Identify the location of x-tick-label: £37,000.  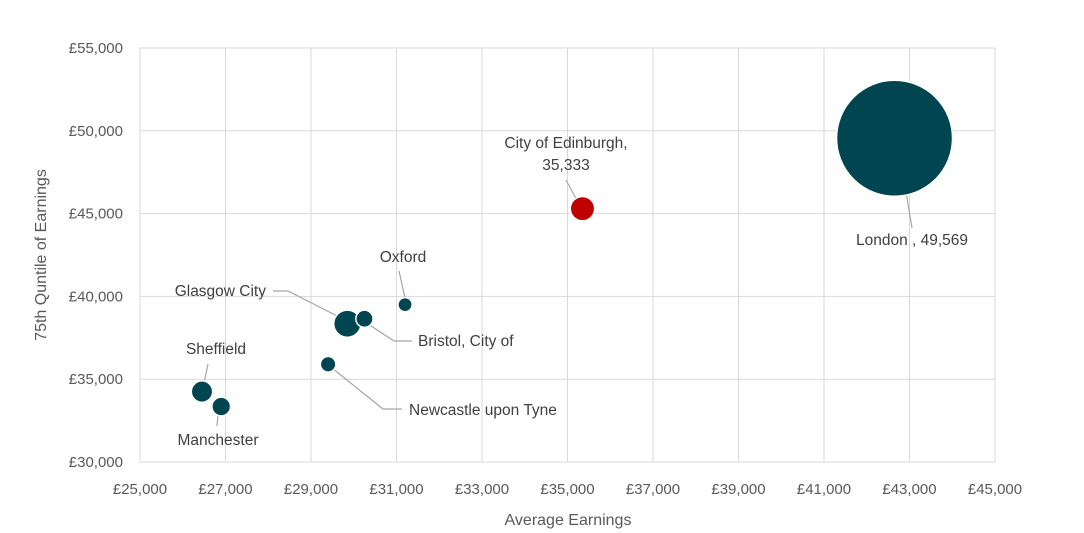
(653, 489).